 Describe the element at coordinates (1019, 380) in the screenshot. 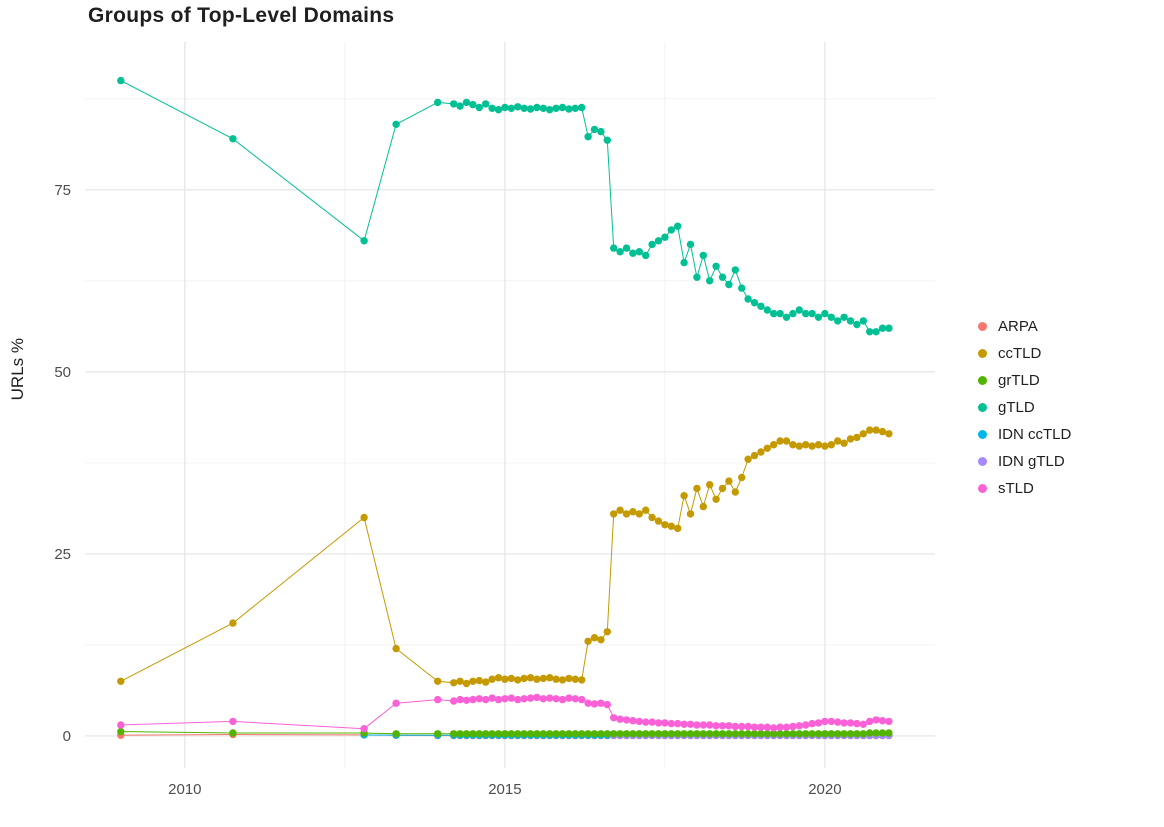

I see `legend-label: grTLD` at that location.